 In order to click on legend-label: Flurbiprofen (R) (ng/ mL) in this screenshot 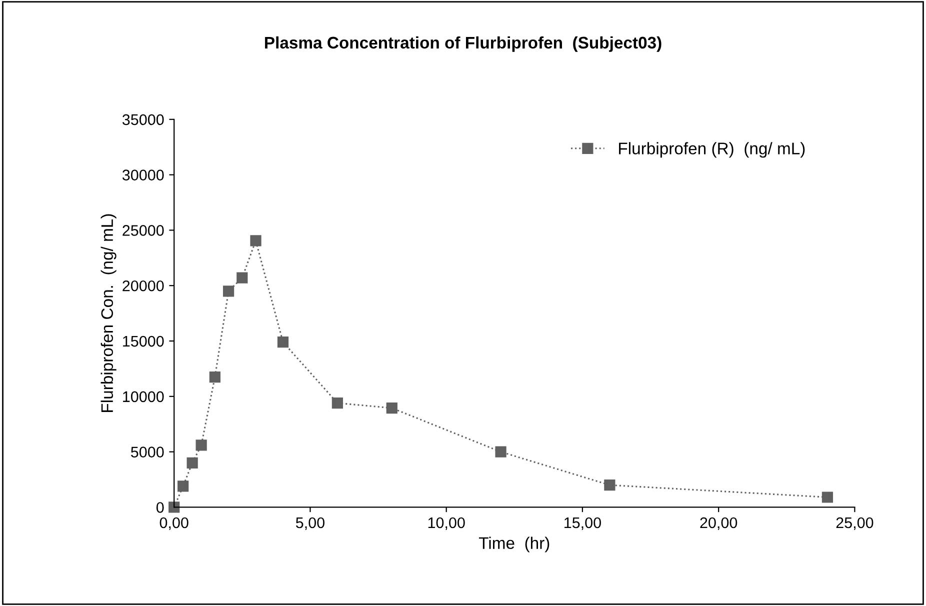, I will do `click(712, 150)`.